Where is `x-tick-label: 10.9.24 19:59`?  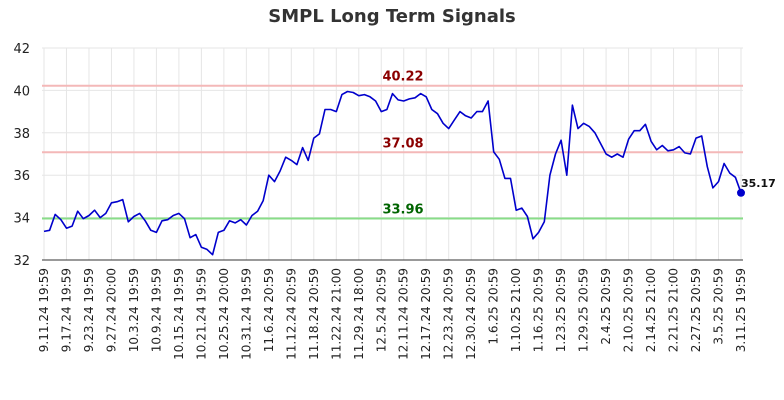 x-tick-label: 10.9.24 19:59 is located at coordinates (156, 310).